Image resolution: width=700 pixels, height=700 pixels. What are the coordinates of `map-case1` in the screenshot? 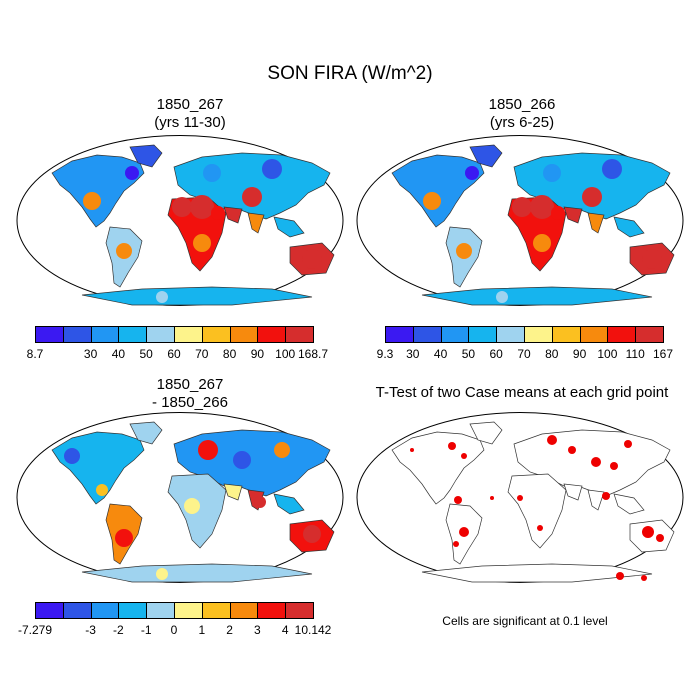 It's located at (180, 220).